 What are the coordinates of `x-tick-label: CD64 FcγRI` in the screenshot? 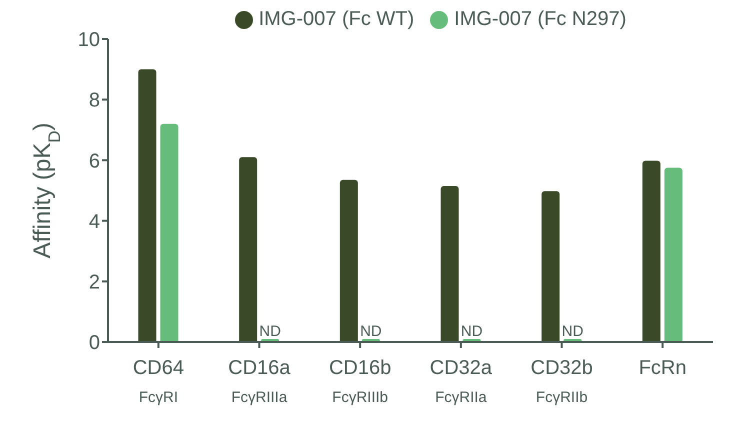 It's located at (158, 381).